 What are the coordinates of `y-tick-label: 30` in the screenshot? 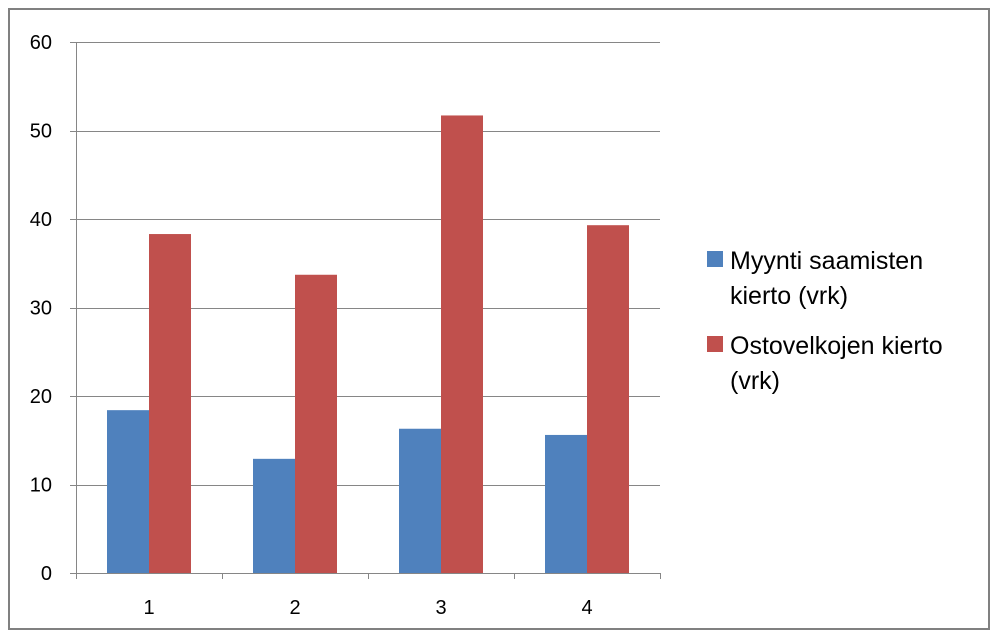 It's located at (41, 309).